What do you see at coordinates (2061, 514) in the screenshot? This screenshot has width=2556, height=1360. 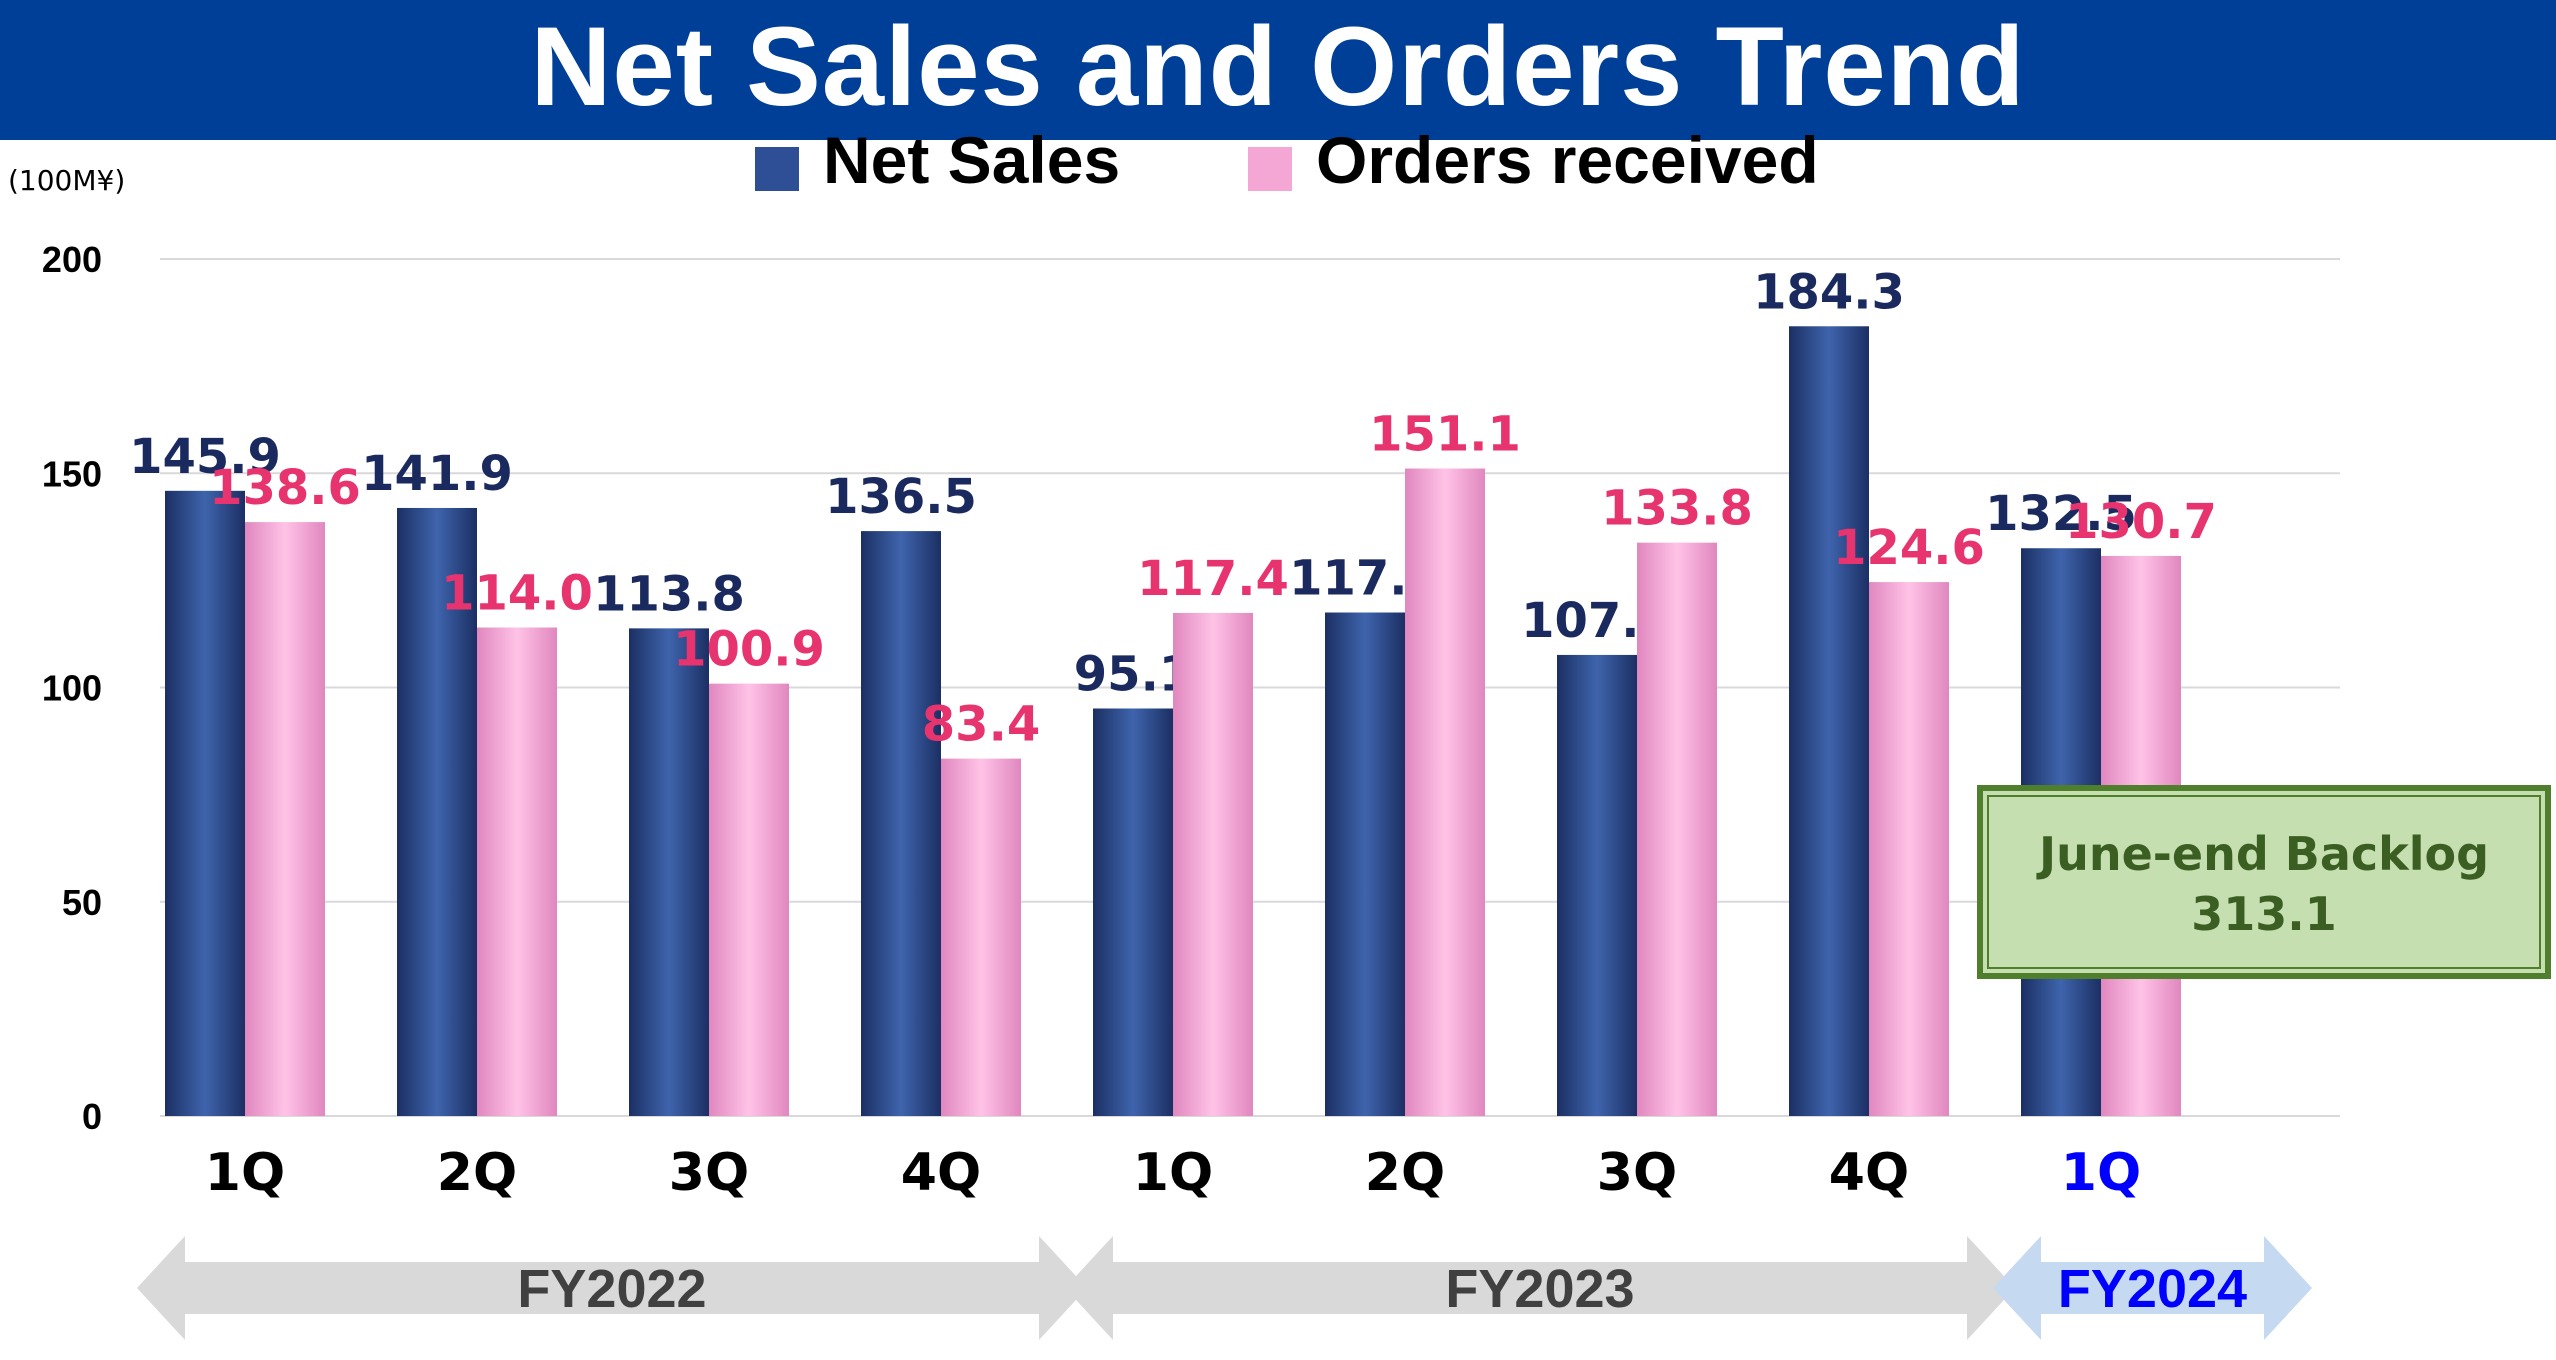 I see `data-label: 132.5` at bounding box center [2061, 514].